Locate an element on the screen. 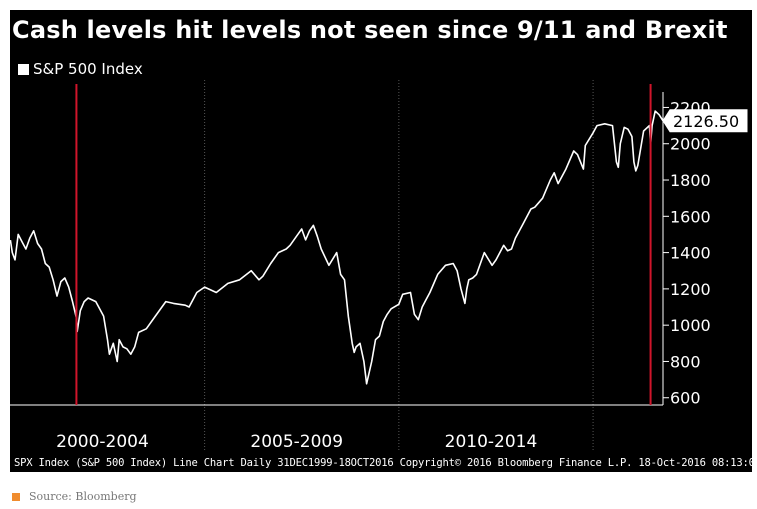  legend-swatch is located at coordinates (23, 69).